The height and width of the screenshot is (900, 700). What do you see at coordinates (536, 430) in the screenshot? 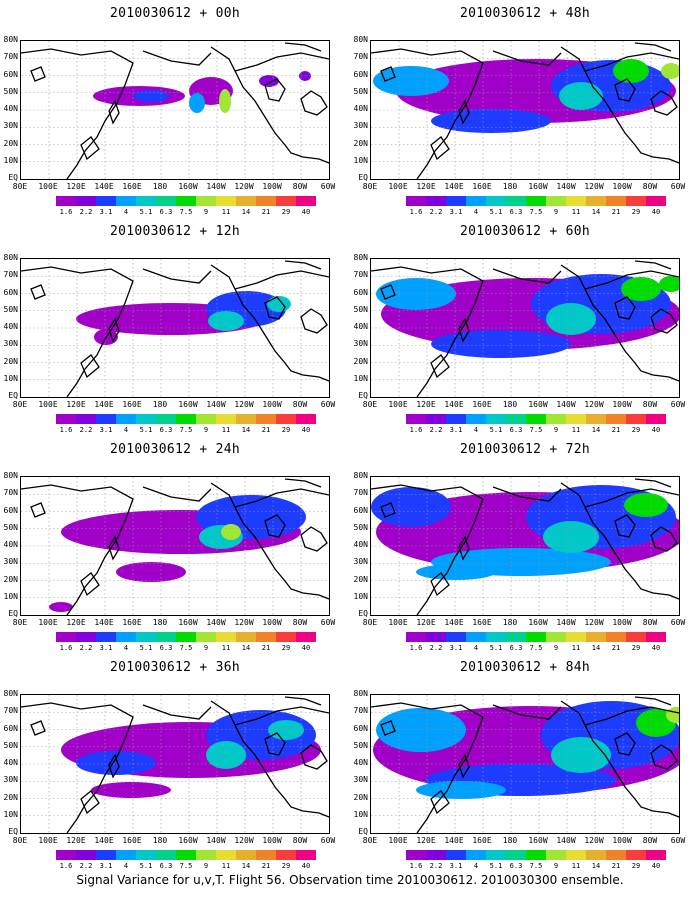
I see `colorbar-label: 7.5` at bounding box center [536, 430].